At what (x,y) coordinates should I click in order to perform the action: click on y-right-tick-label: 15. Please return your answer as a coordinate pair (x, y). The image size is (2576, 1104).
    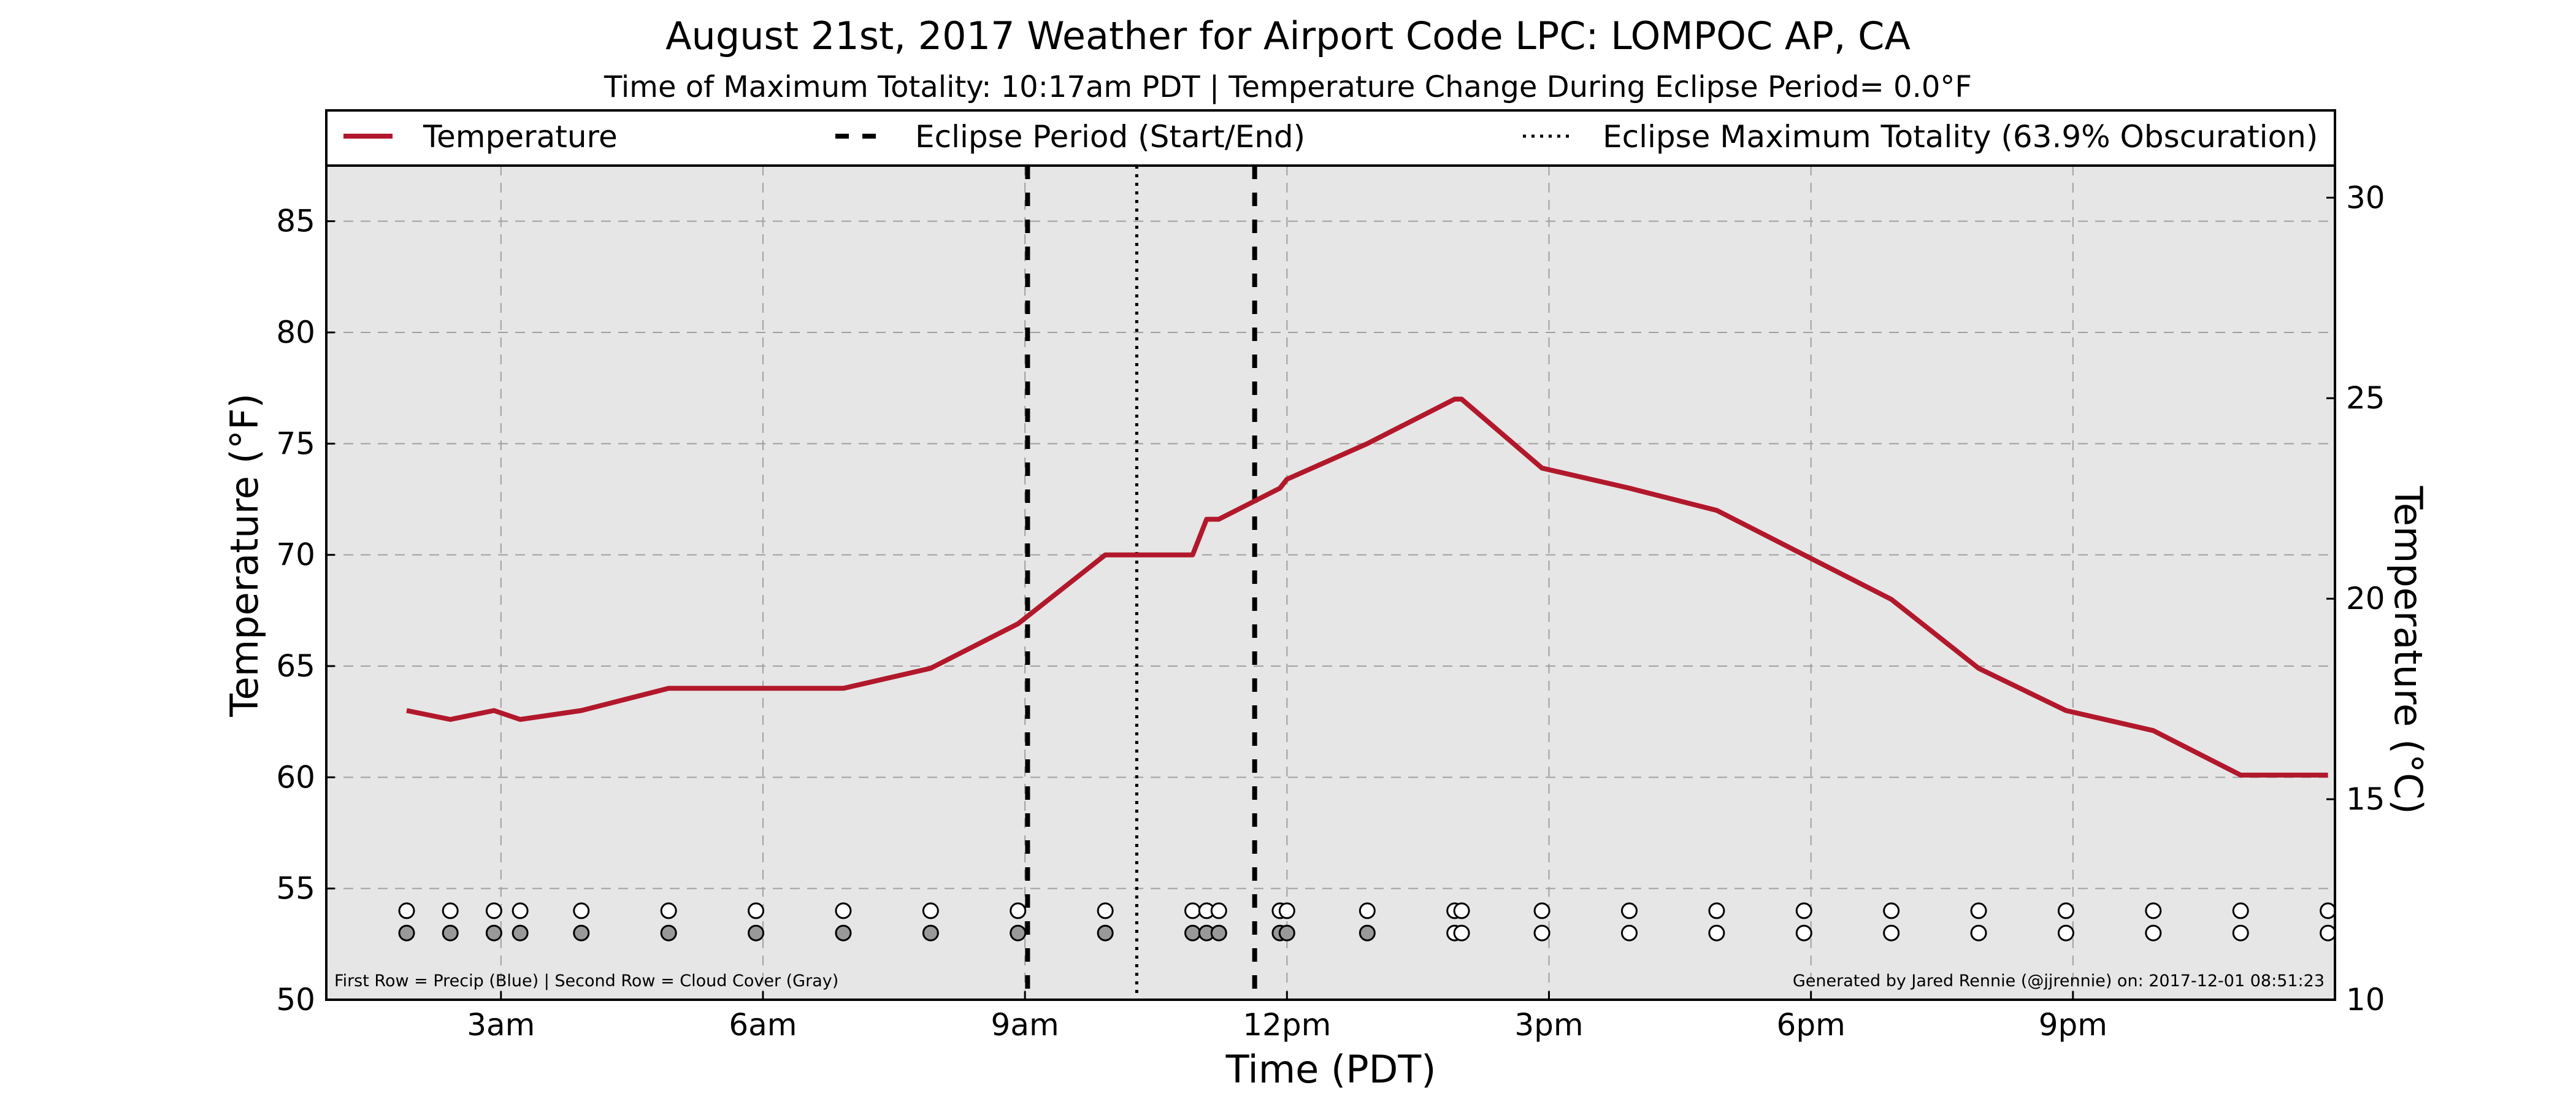
    Looking at the image, I should click on (2365, 799).